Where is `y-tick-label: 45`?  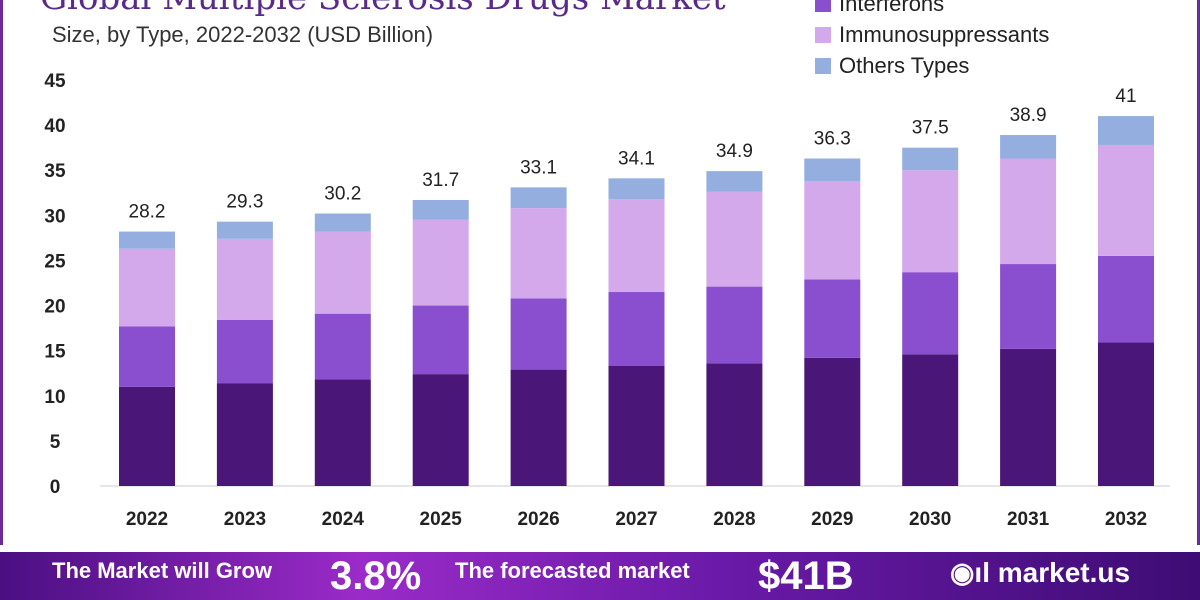
y-tick-label: 45 is located at coordinates (55, 81).